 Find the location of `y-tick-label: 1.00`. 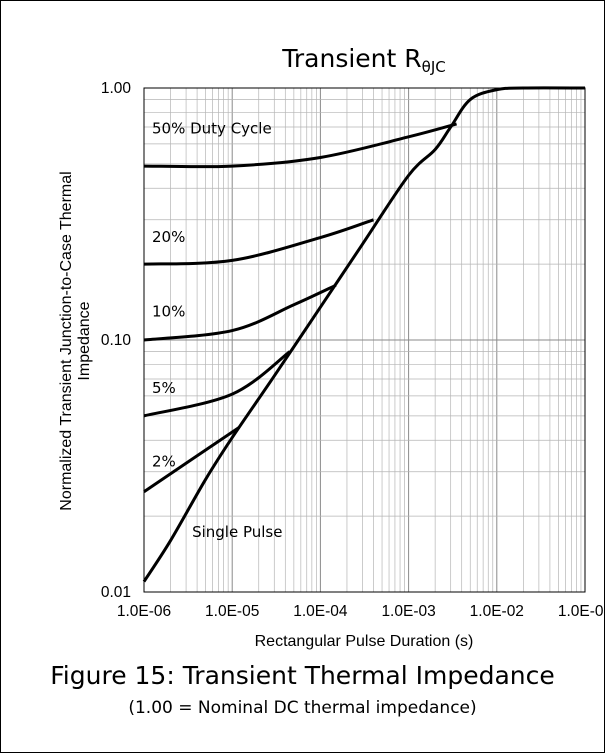

y-tick-label: 1.00 is located at coordinates (116, 88).